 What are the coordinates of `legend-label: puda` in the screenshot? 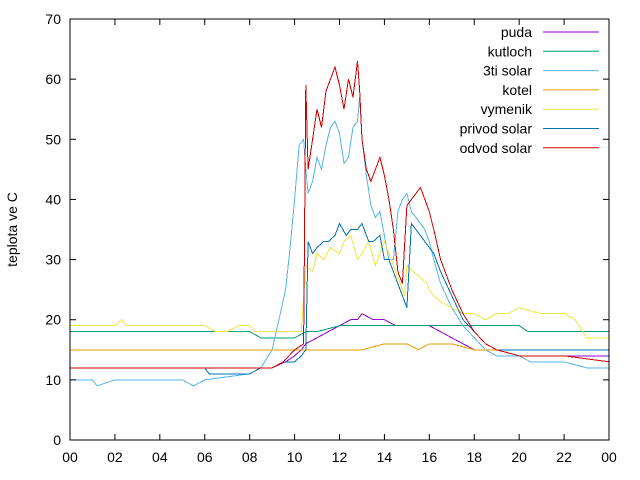 It's located at (516, 32).